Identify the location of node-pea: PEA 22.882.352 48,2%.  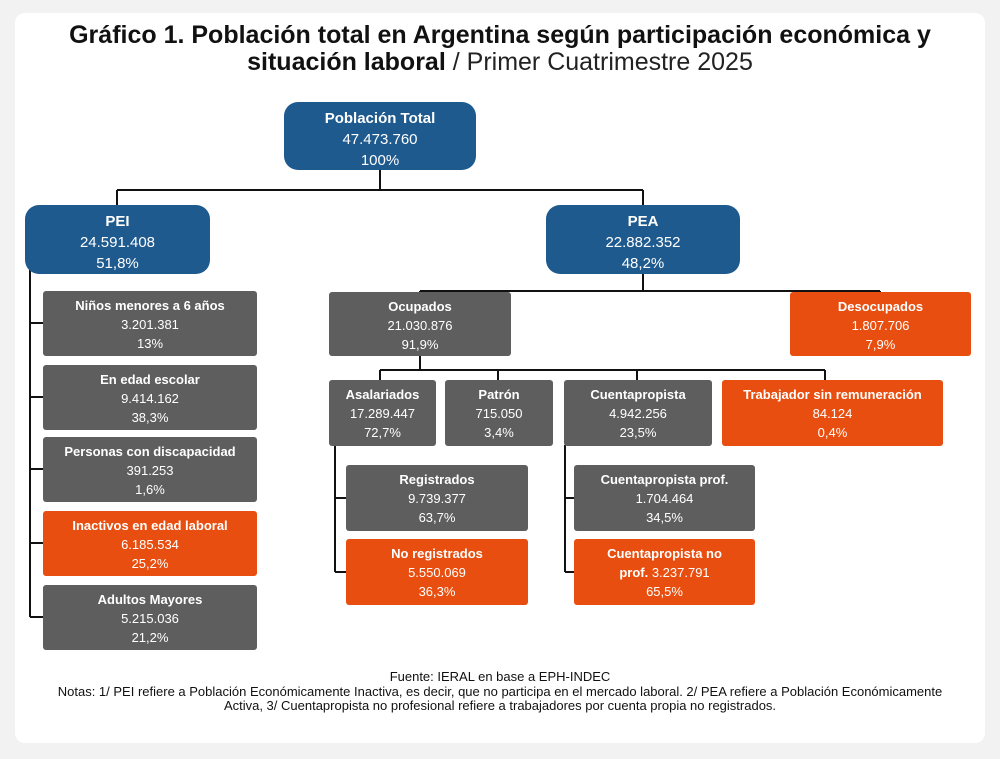
(643, 239).